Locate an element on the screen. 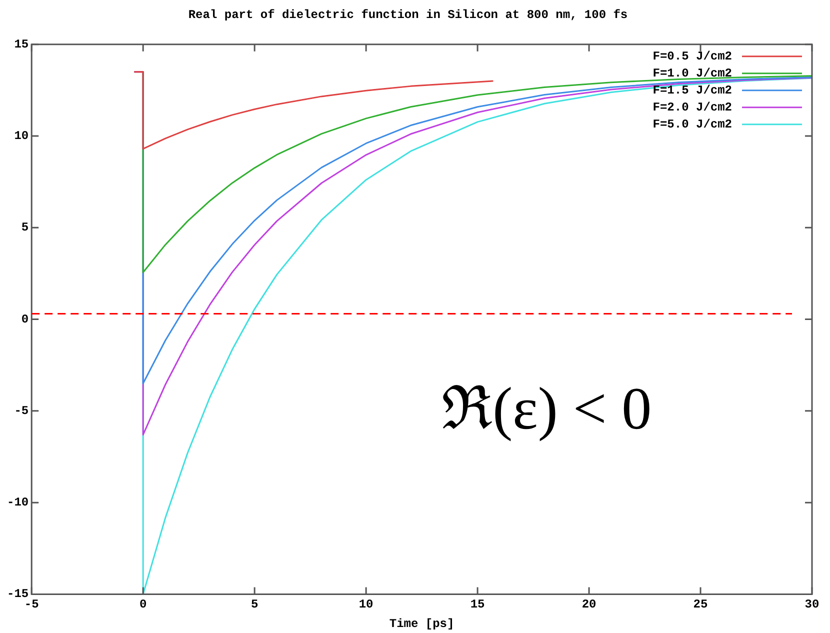  y-tick-label: 15 is located at coordinates (21, 44).